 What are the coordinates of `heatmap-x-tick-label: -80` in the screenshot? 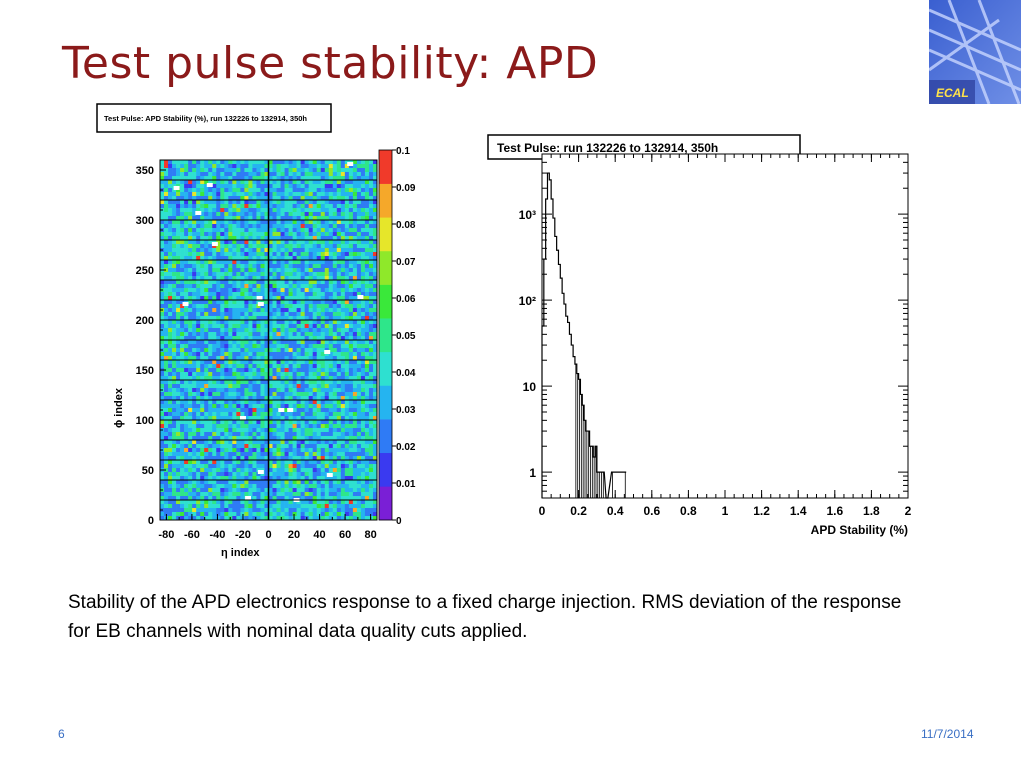 It's located at (166, 535).